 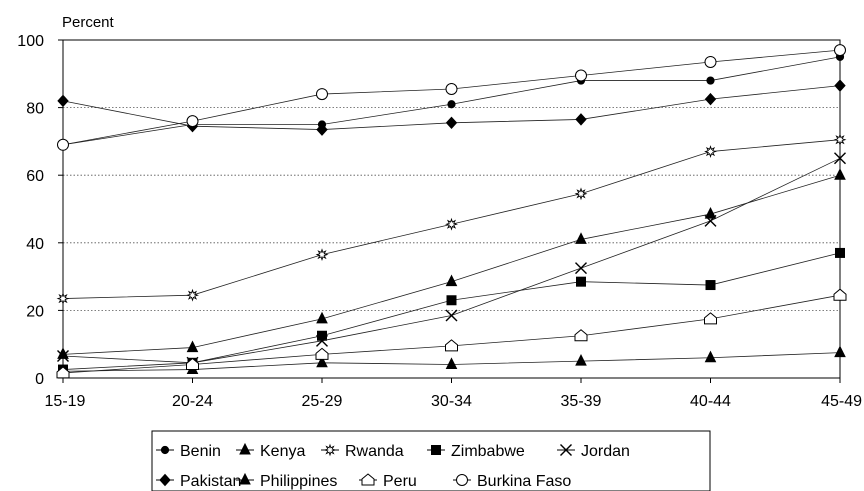 What do you see at coordinates (35, 244) in the screenshot?
I see `y-tick-label: 40` at bounding box center [35, 244].